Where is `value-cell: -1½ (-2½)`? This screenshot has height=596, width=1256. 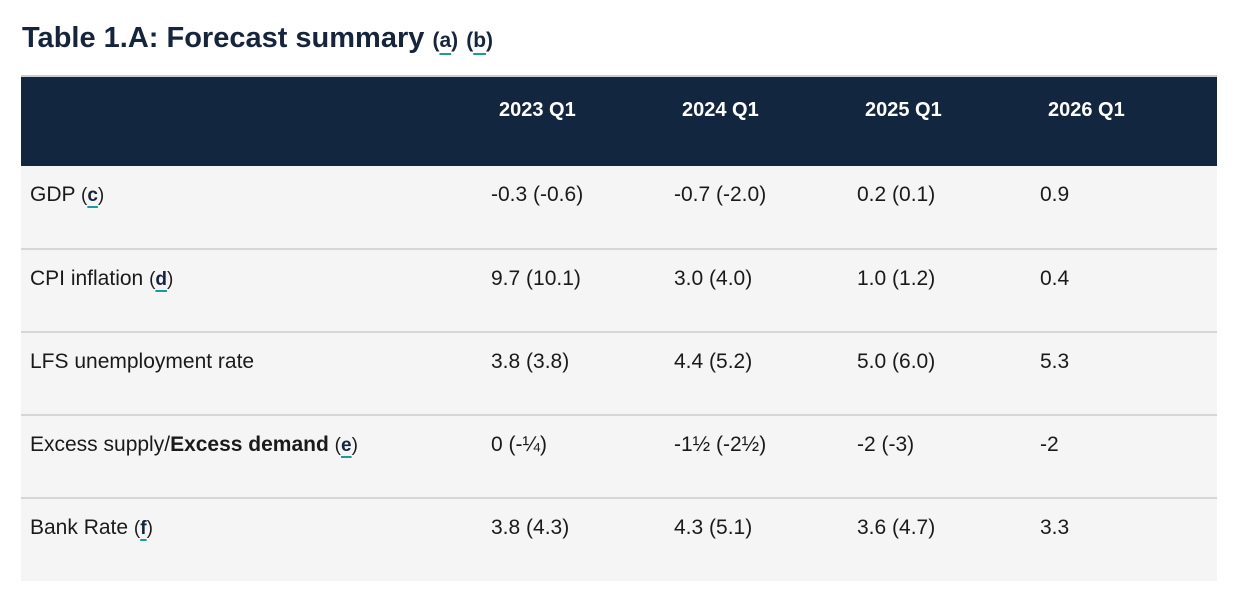
value-cell: -1½ (-2½) is located at coordinates (720, 444).